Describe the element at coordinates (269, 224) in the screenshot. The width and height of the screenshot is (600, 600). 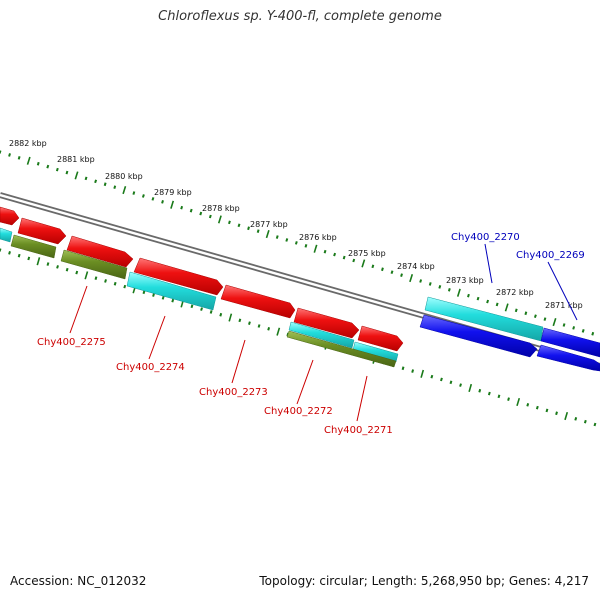
I see `scale-label: 2877 kbp` at that location.